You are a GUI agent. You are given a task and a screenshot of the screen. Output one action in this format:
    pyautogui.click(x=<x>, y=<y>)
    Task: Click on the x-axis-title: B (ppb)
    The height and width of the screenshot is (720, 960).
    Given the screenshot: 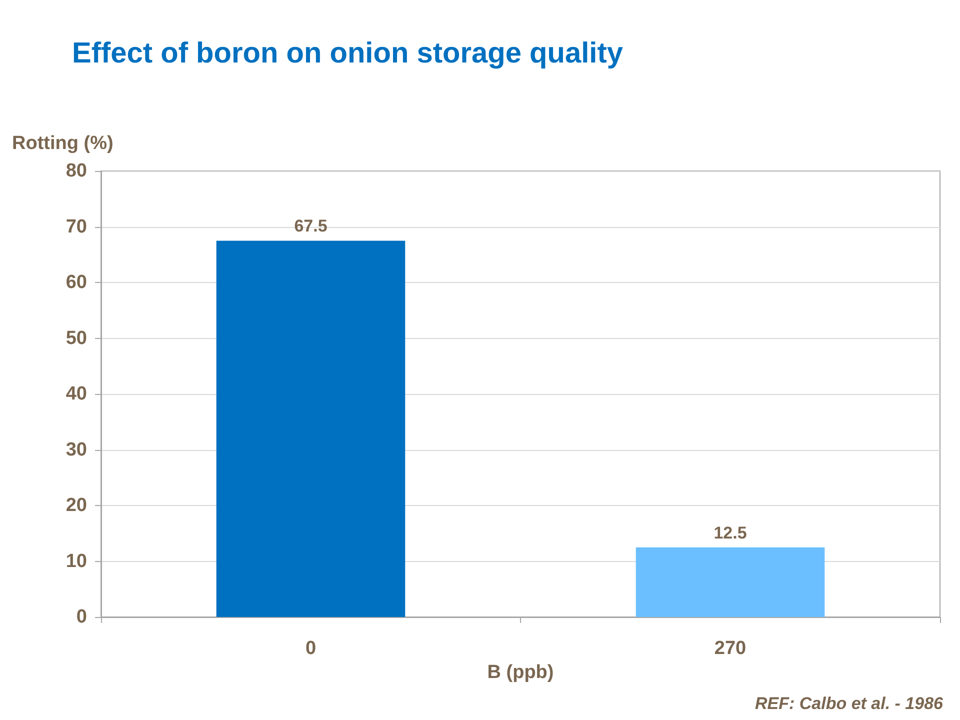 What is the action you would take?
    pyautogui.click(x=520, y=672)
    